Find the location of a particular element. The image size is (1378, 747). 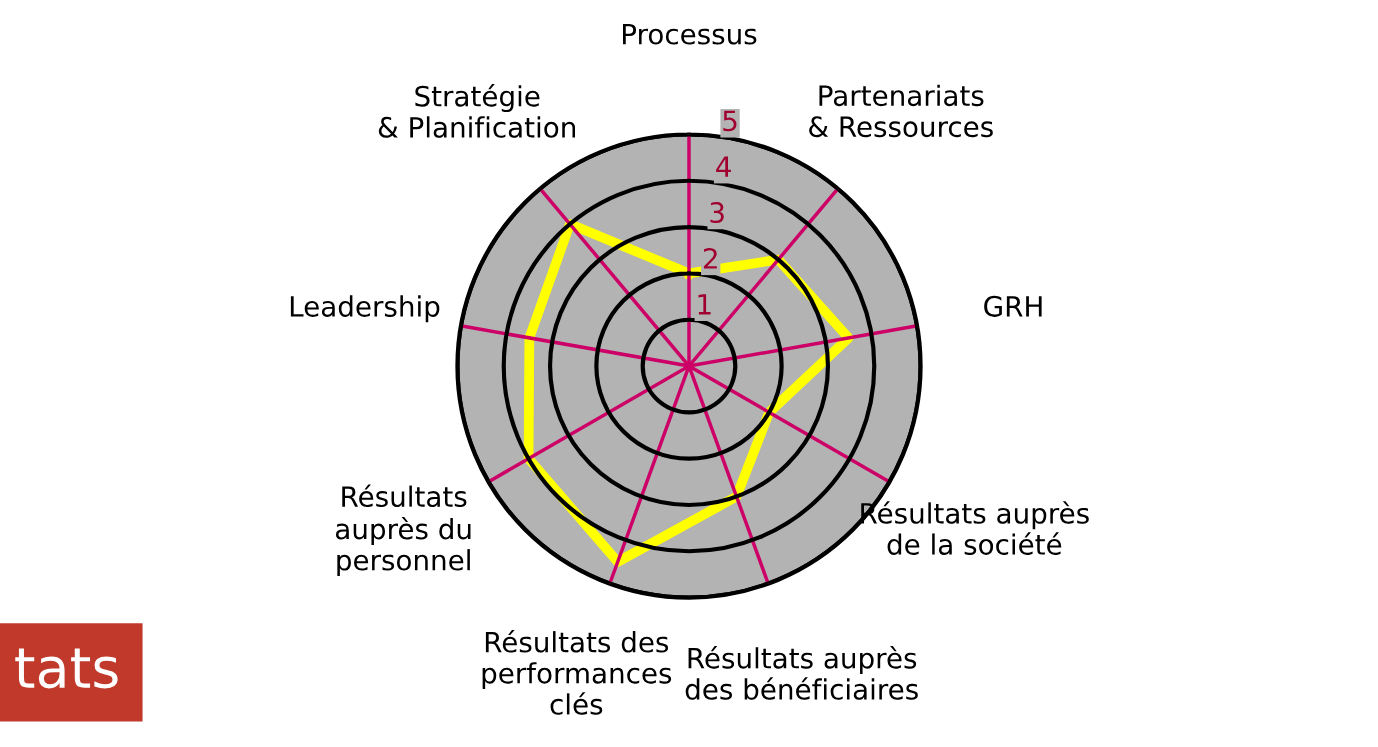

text: tats is located at coordinates (66, 668).